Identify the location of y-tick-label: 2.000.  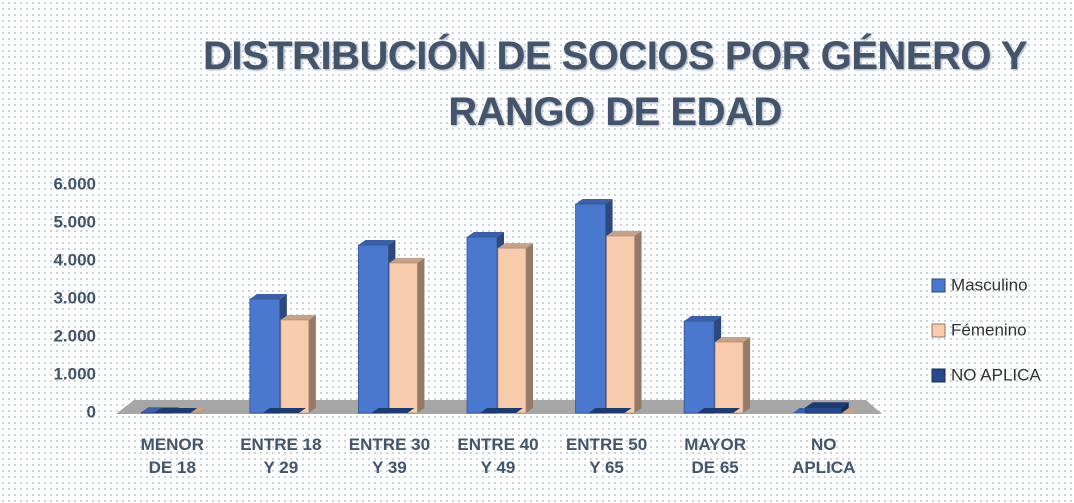
(74, 335).